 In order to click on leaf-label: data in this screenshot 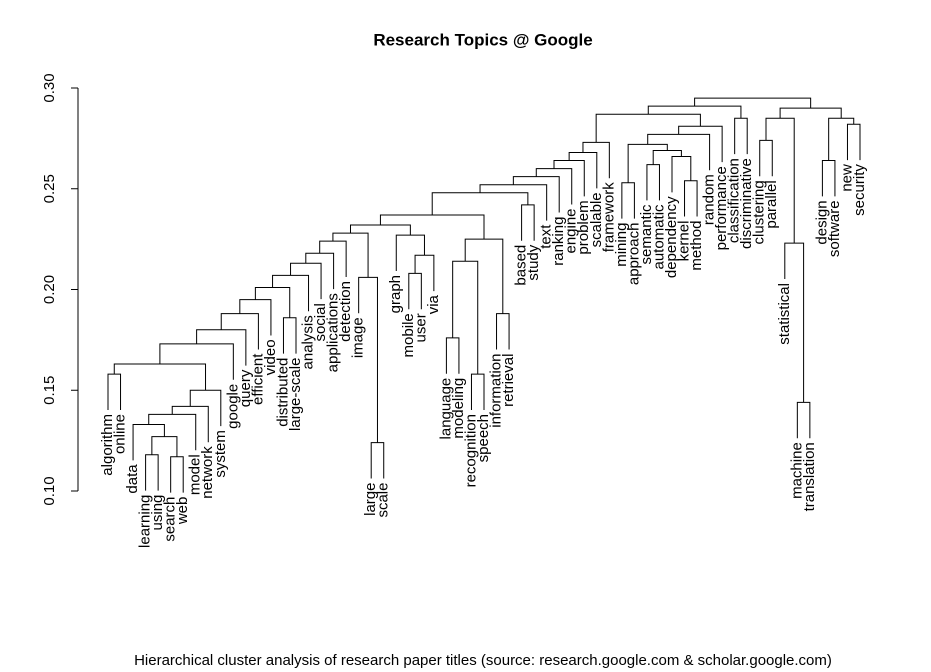, I will do `click(132, 479)`.